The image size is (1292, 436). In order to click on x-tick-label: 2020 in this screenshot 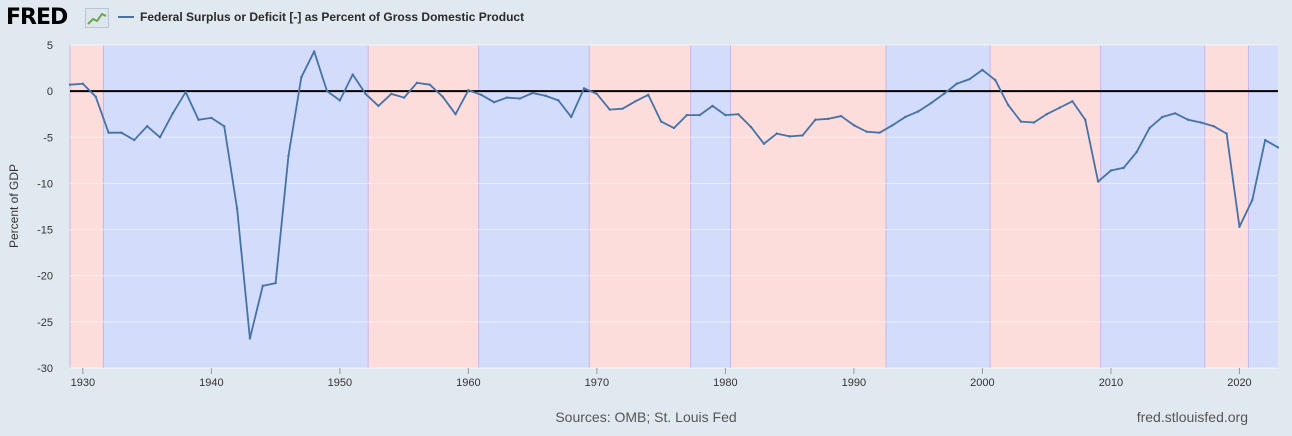, I will do `click(1239, 383)`.